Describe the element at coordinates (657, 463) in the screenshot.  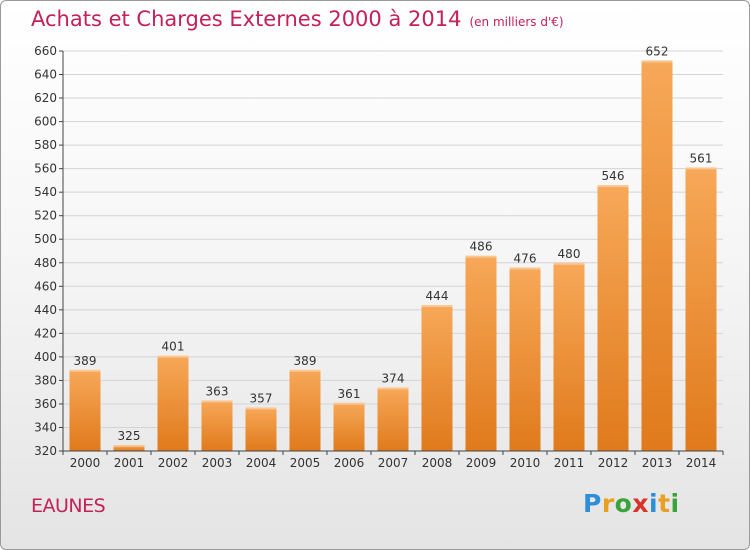
I see `x-tick-label: 2013` at that location.